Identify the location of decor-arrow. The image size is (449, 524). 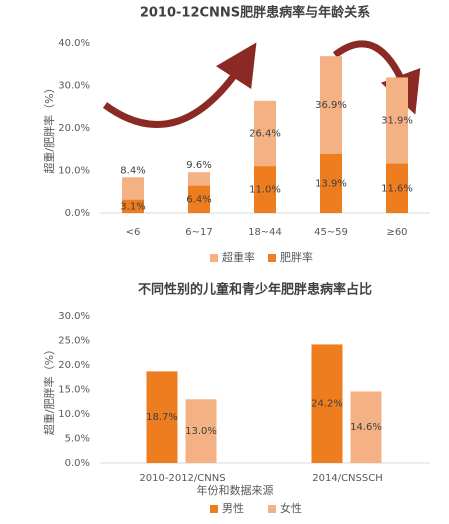
(179, 85).